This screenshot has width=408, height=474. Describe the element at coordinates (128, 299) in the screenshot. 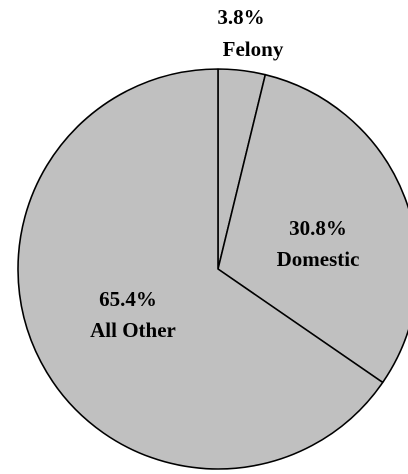

I see `all-other-percent-label: 65.4%` at that location.